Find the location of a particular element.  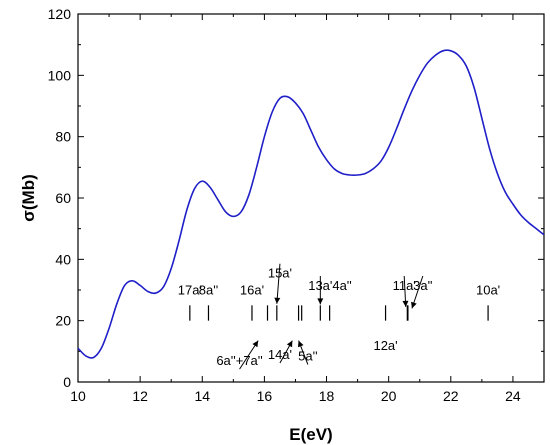

y-tick-label: 20 is located at coordinates (63, 321).